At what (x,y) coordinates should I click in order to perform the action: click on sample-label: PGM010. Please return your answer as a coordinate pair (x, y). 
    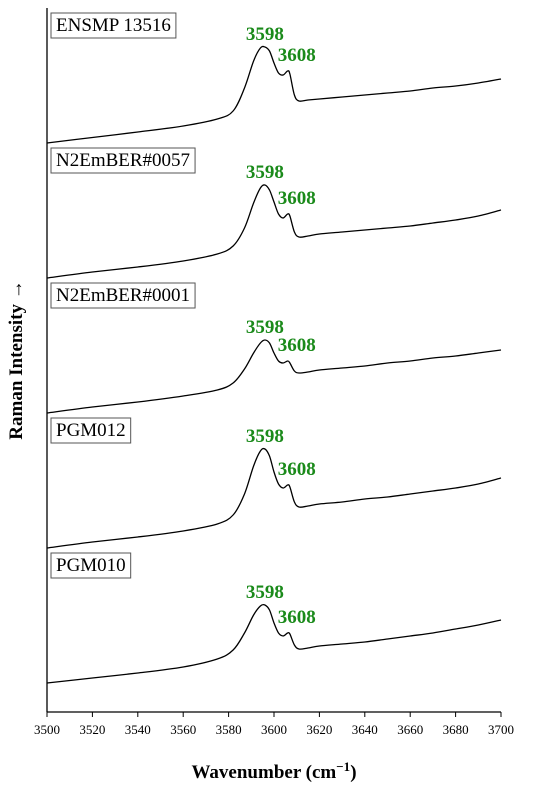
    Looking at the image, I should click on (91, 565).